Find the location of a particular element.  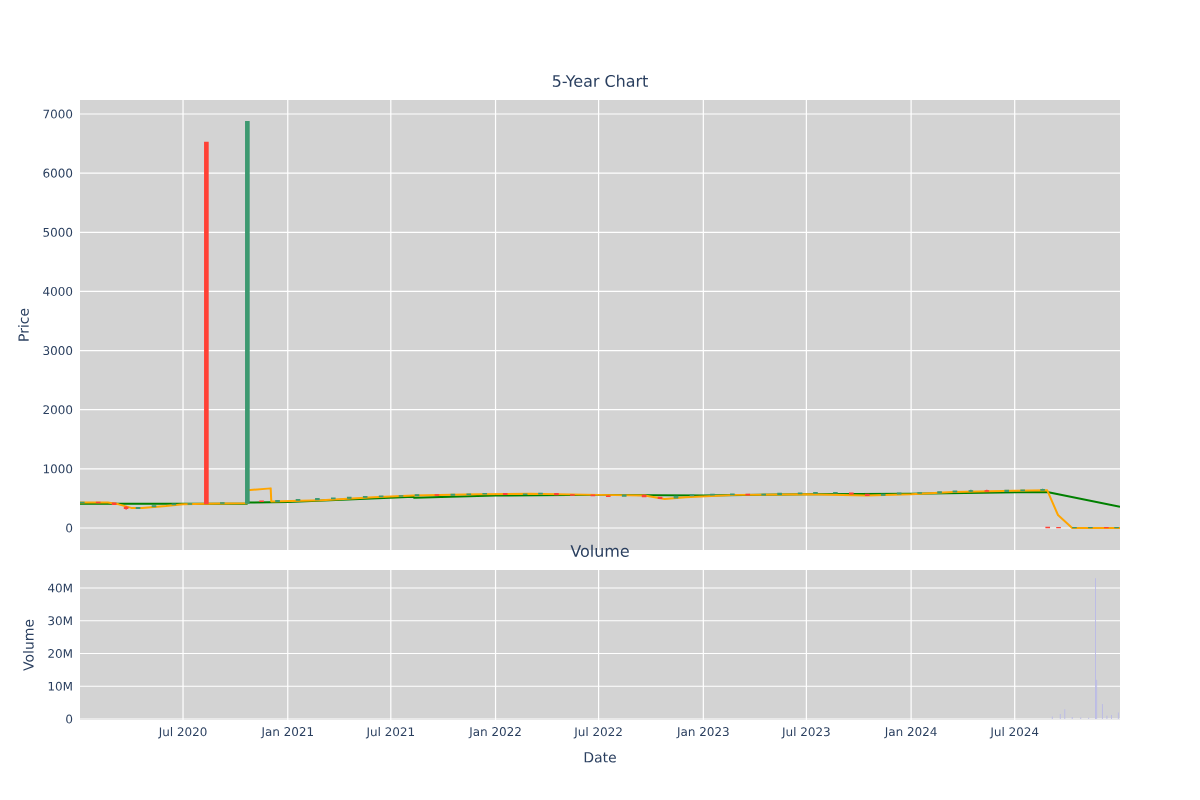

y-tick-label: 20M is located at coordinates (60, 653).